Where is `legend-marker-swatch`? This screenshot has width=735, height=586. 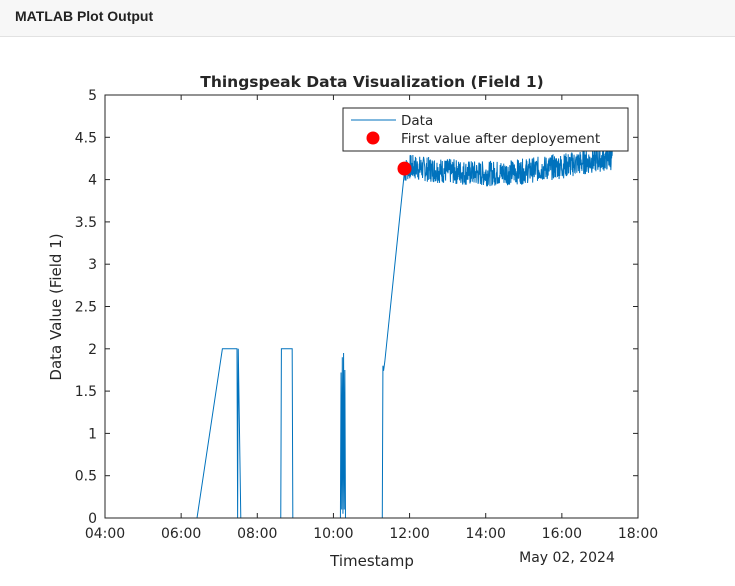 legend-marker-swatch is located at coordinates (373, 138).